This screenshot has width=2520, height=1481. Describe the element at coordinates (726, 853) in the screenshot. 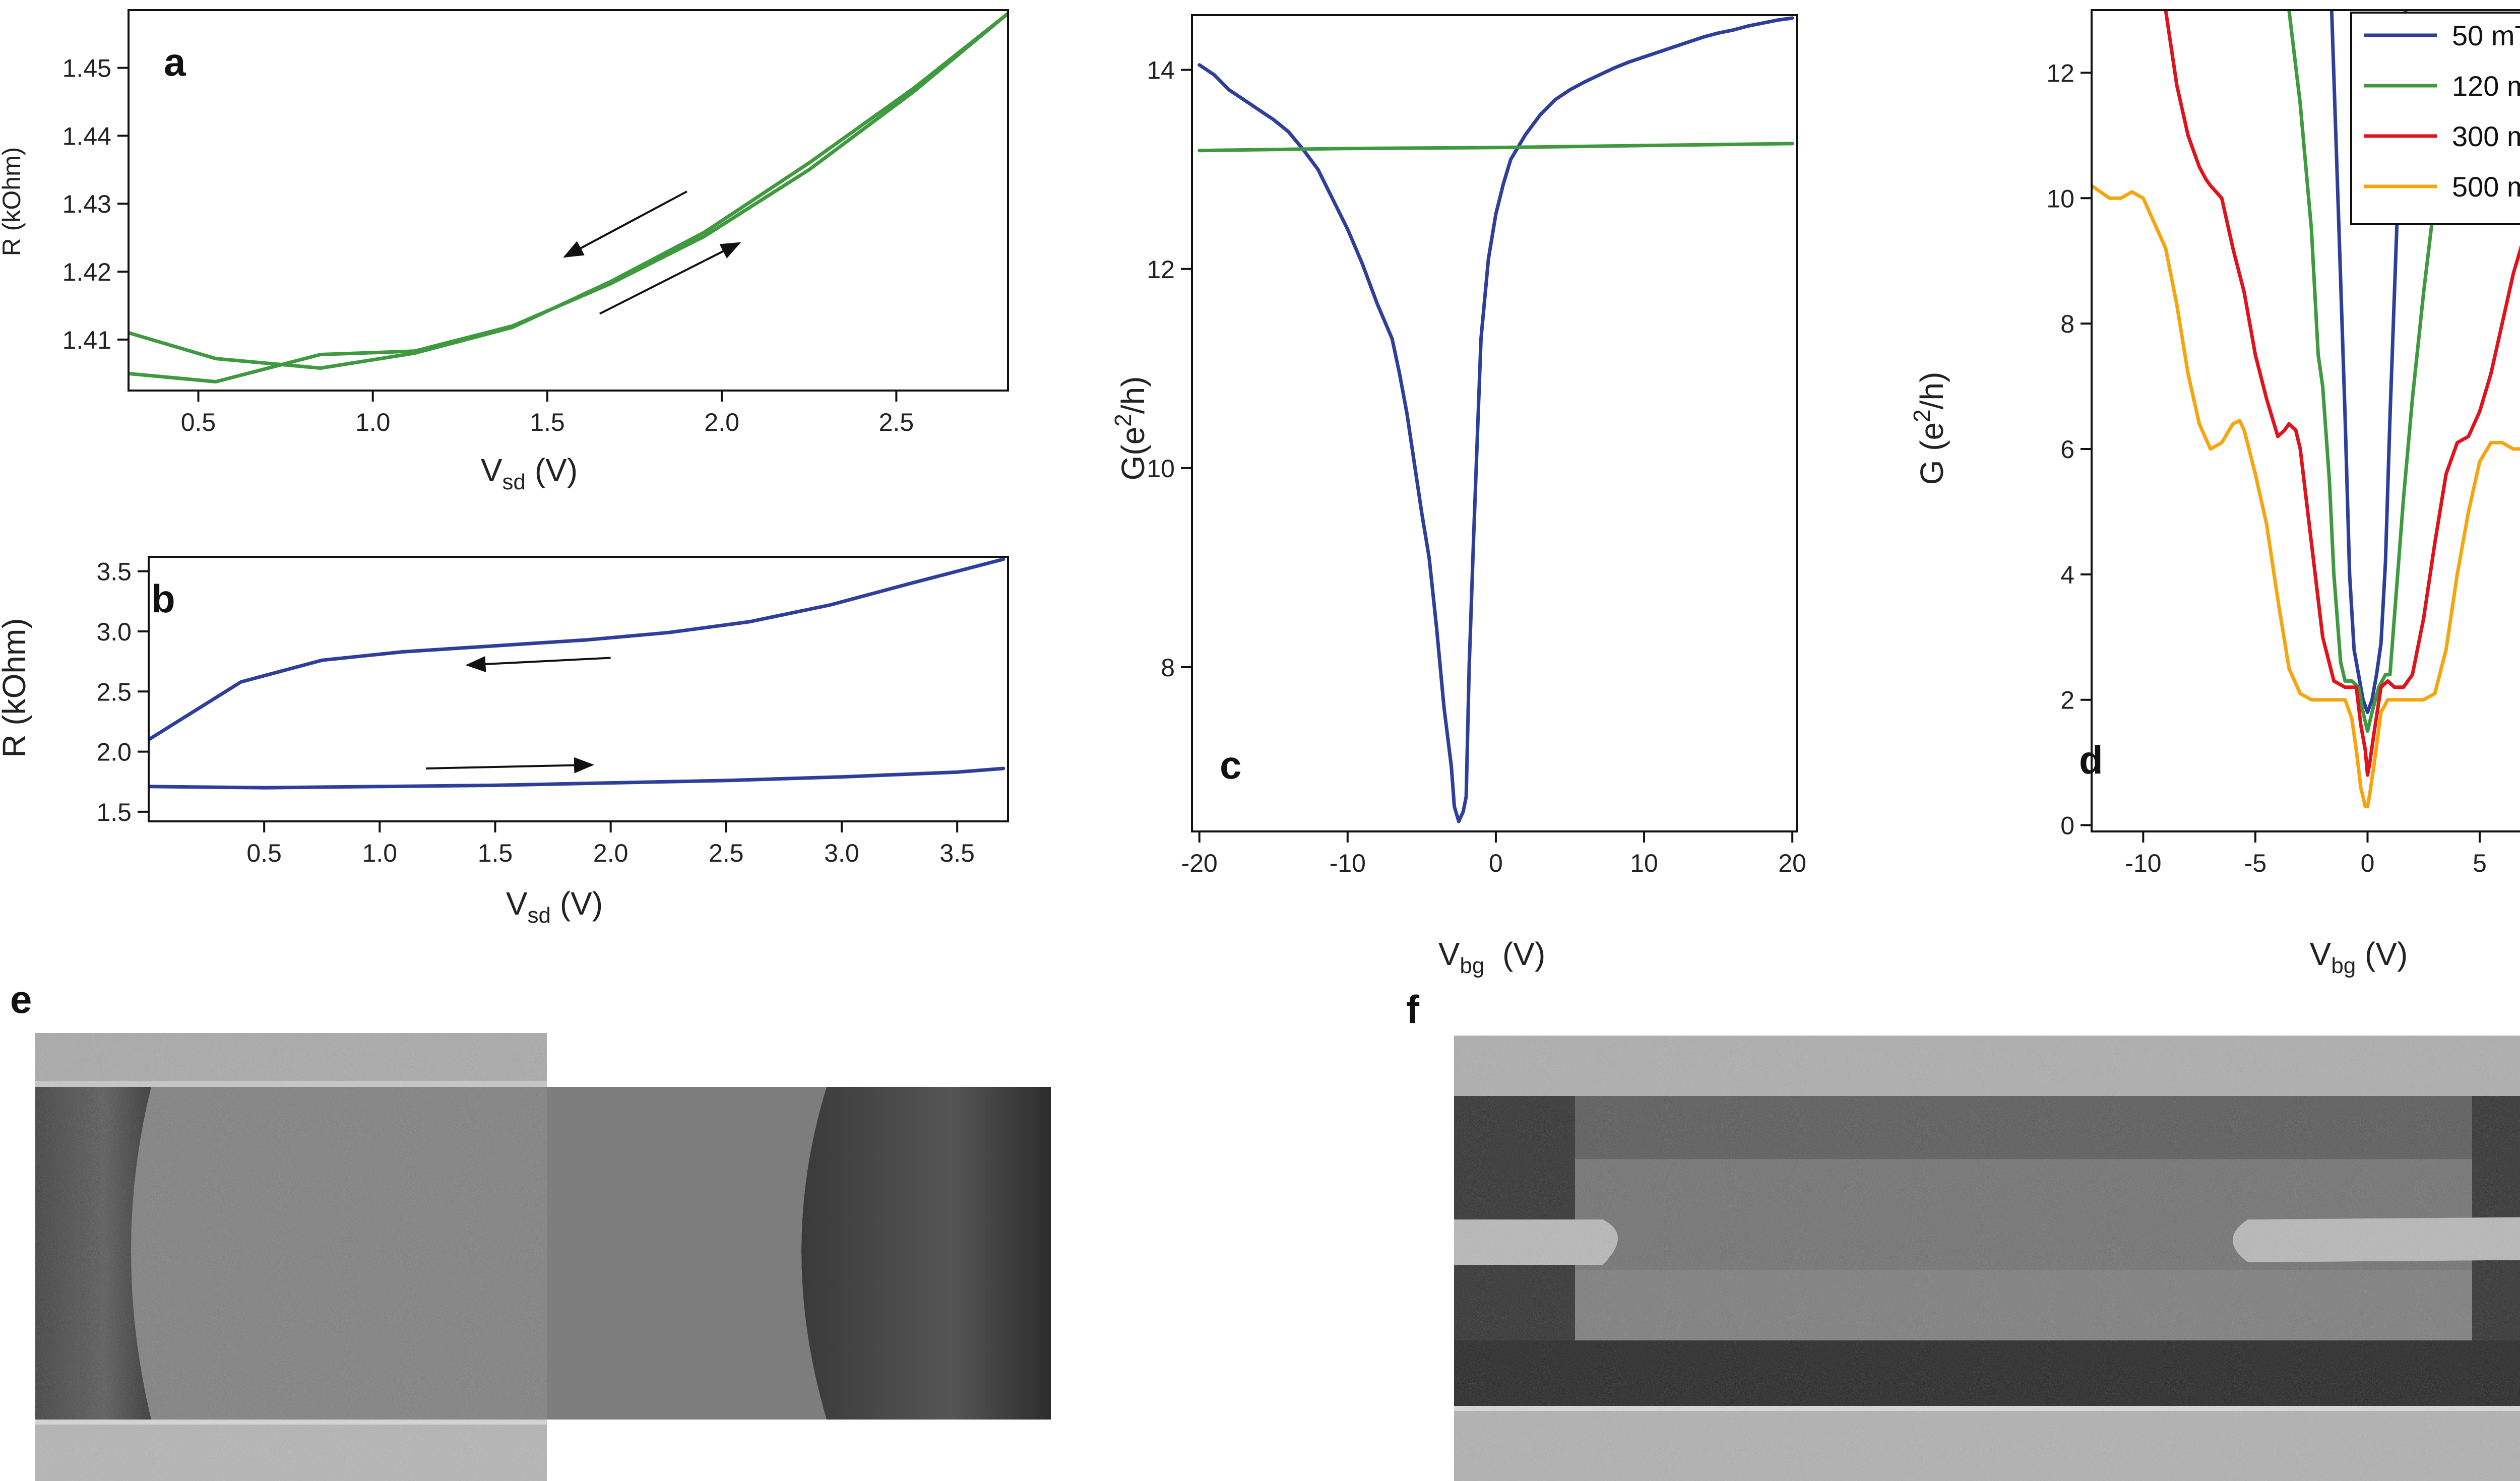

I see `x-tick-label-b: 2.5` at that location.